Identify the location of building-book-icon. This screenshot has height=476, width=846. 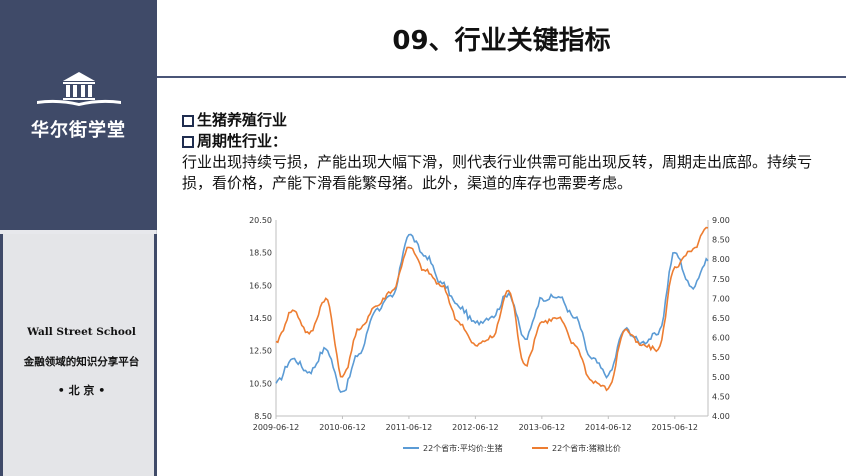
(79, 89).